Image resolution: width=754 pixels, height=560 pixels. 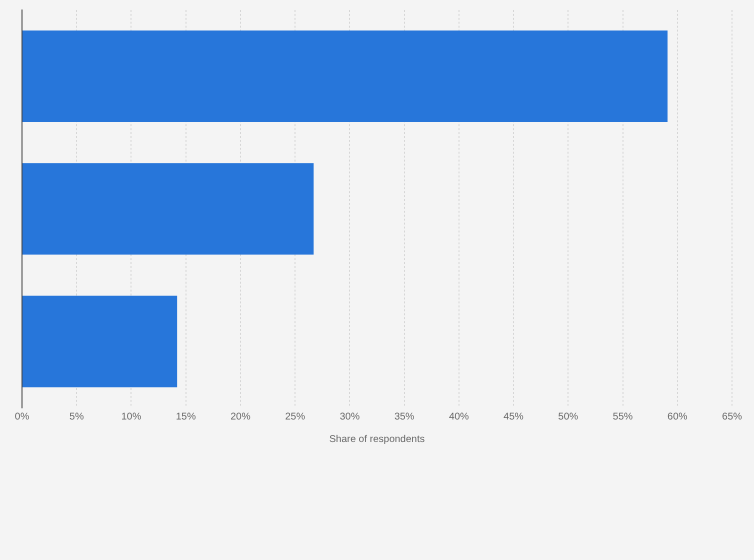 I want to click on x-tick-label: 0%, so click(x=22, y=416).